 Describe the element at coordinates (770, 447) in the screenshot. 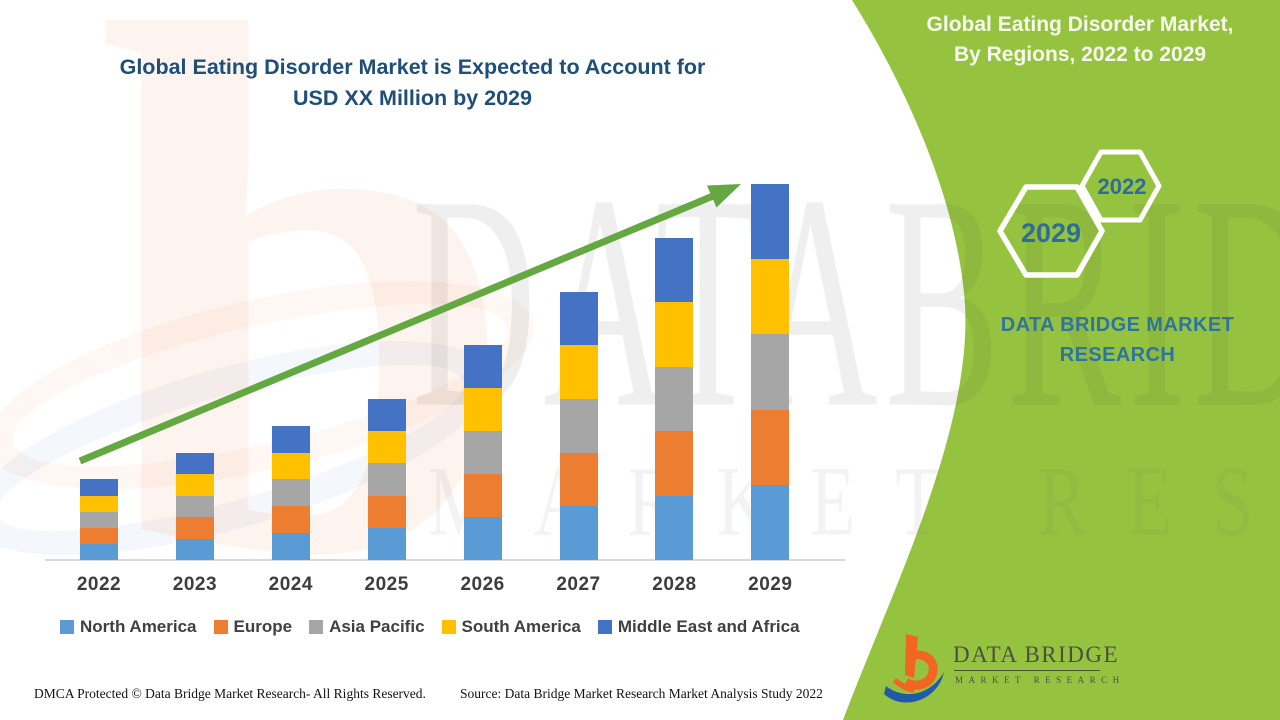

I see `bar-segment-2029-europe` at that location.